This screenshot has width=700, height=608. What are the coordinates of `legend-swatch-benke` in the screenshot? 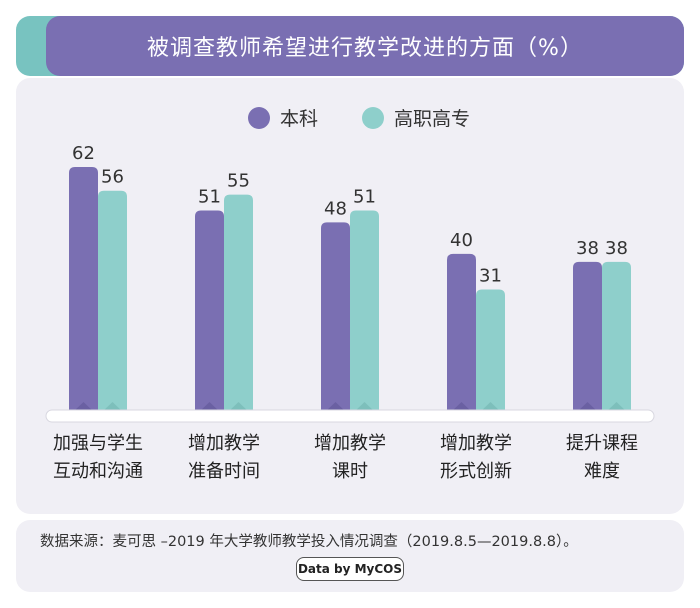 It's located at (259, 117).